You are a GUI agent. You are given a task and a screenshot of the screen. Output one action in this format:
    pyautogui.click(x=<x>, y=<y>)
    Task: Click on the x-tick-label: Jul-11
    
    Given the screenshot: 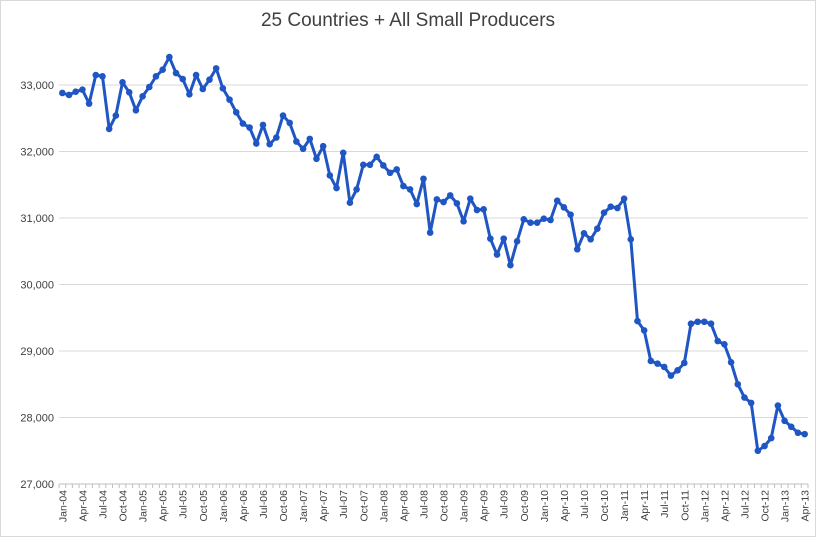 What is the action you would take?
    pyautogui.click(x=665, y=504)
    